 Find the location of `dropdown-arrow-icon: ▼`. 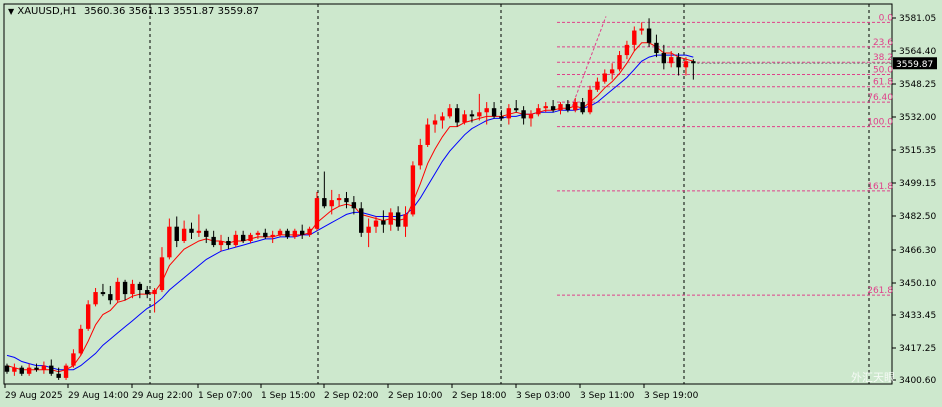

dropdown-arrow-icon: ▼ is located at coordinates (11, 11).